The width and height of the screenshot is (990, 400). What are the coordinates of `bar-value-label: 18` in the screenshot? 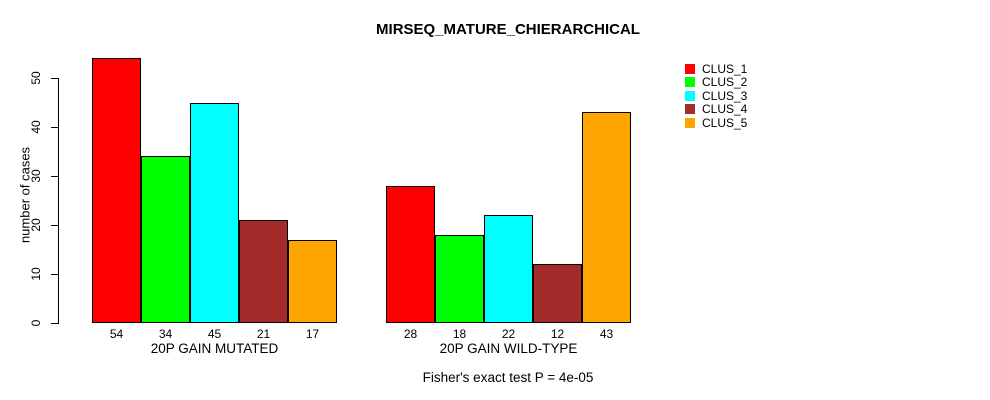 It's located at (459, 334).